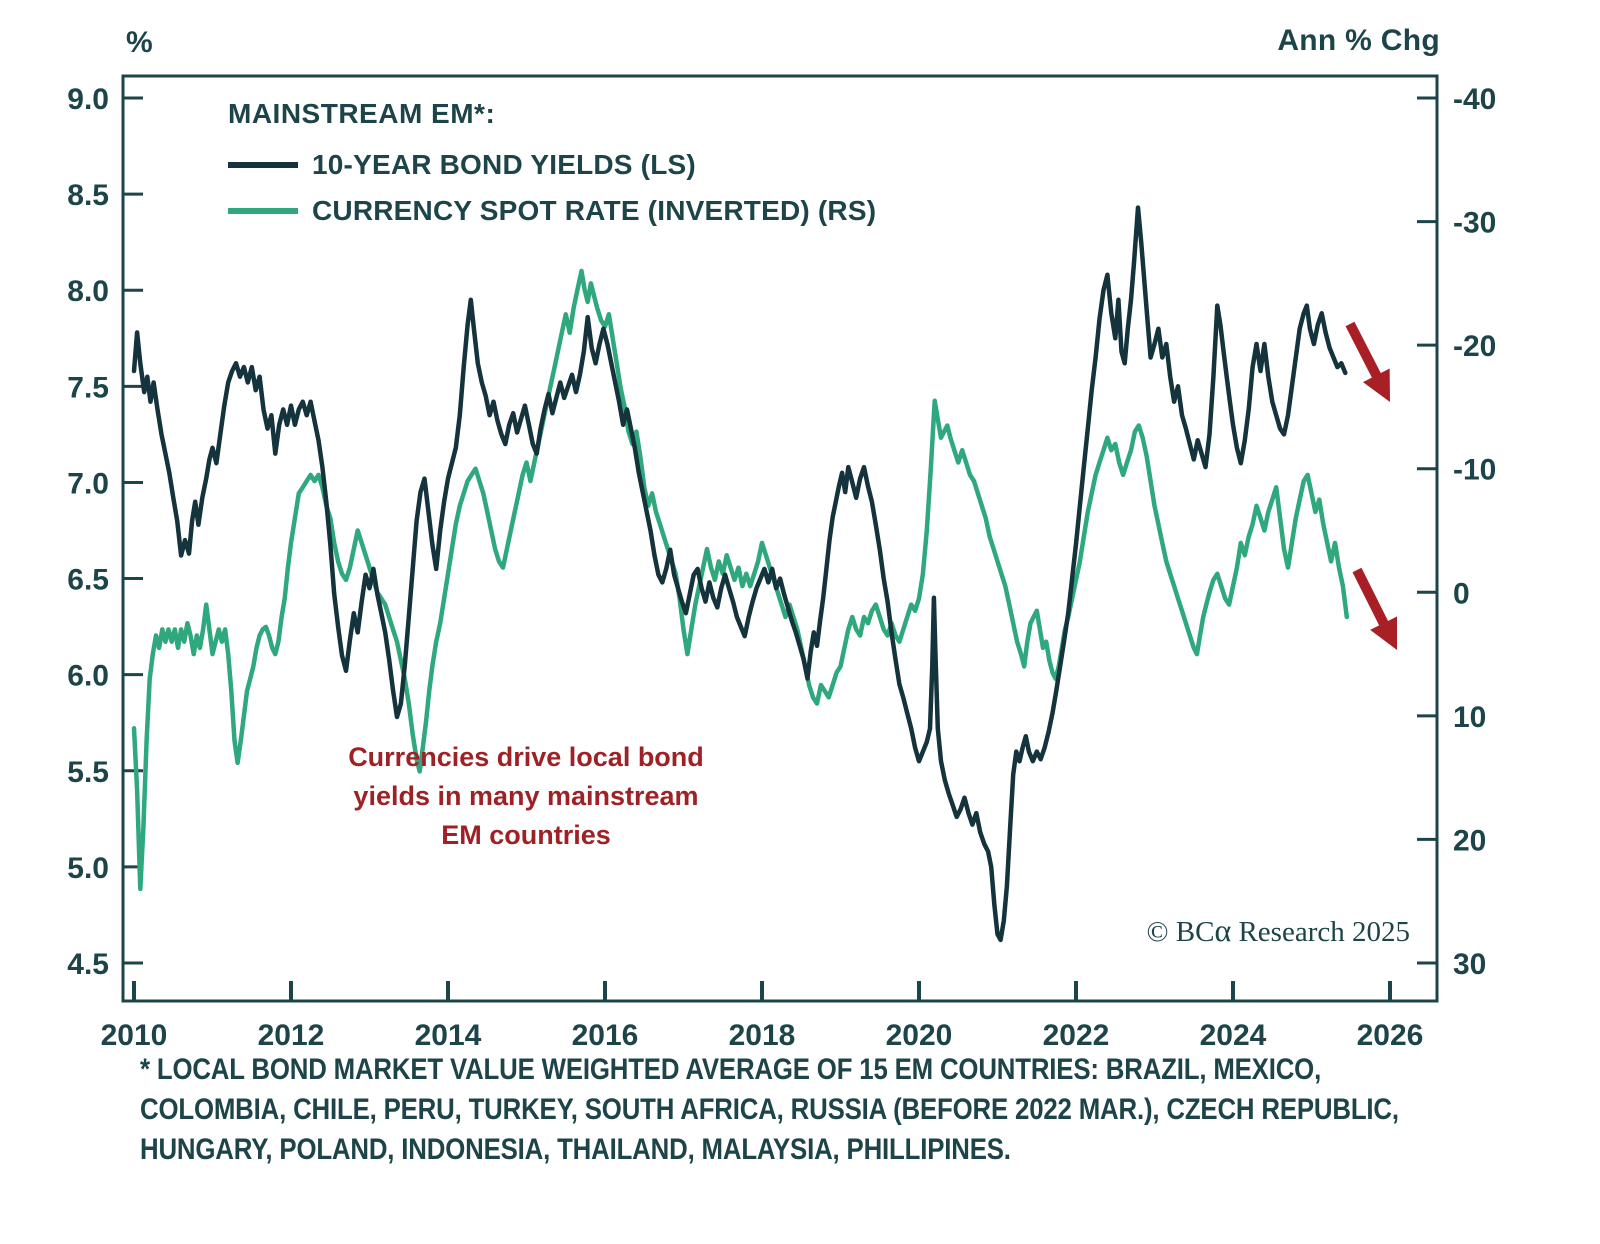 The image size is (1600, 1244). Describe the element at coordinates (1390, 1035) in the screenshot. I see `x-axis-tick-label: 2026` at that location.